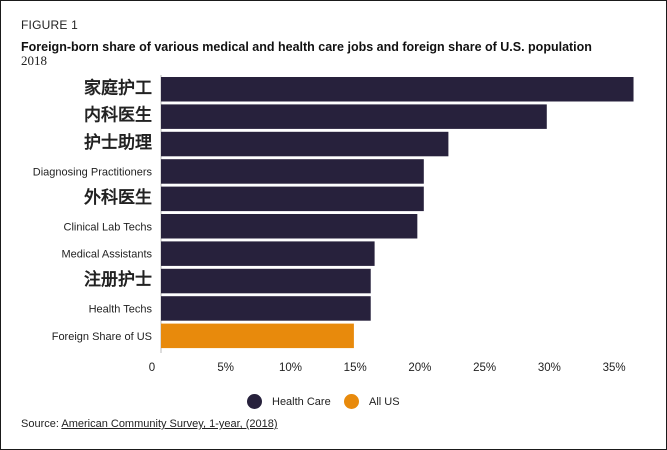 The image size is (667, 450). I want to click on chart-legend: Health Care All US, so click(333, 404).